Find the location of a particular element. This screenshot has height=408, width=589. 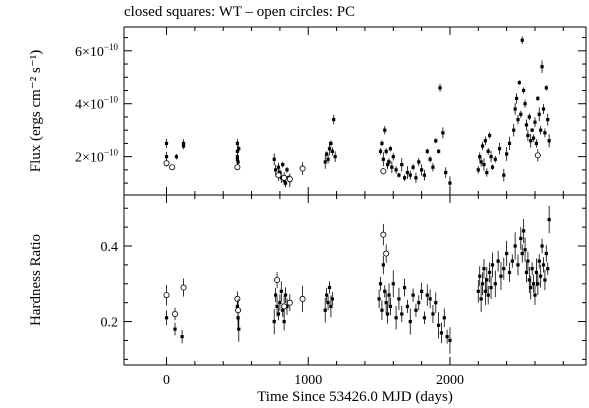

x-axis-label: Time Since 53426.0 MJD (days) is located at coordinates (355, 397).